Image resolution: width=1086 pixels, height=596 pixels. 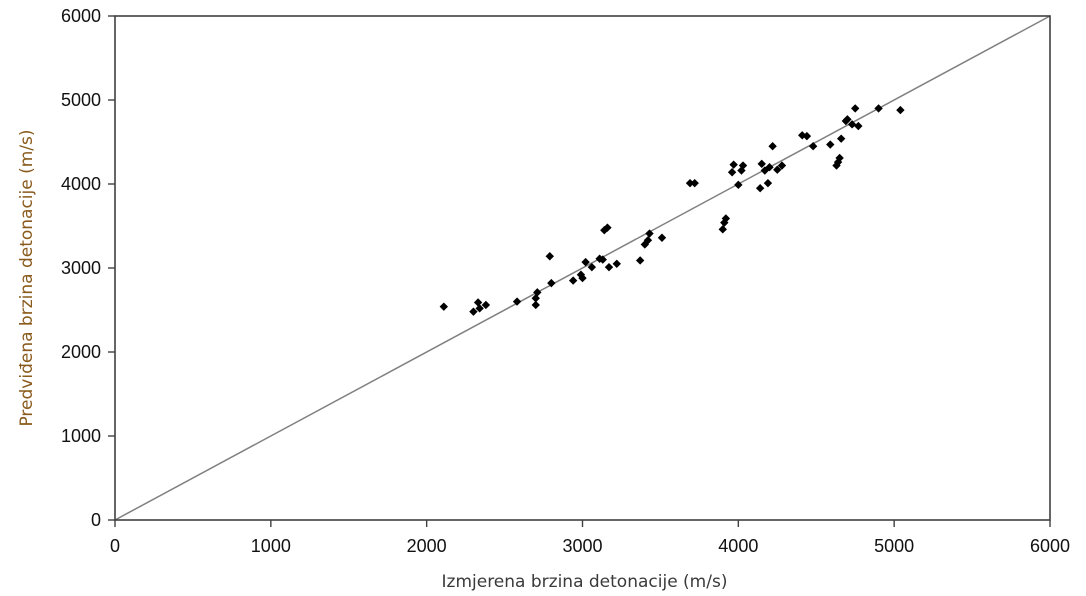 I want to click on y-tick-label: 4000, so click(x=81, y=184).